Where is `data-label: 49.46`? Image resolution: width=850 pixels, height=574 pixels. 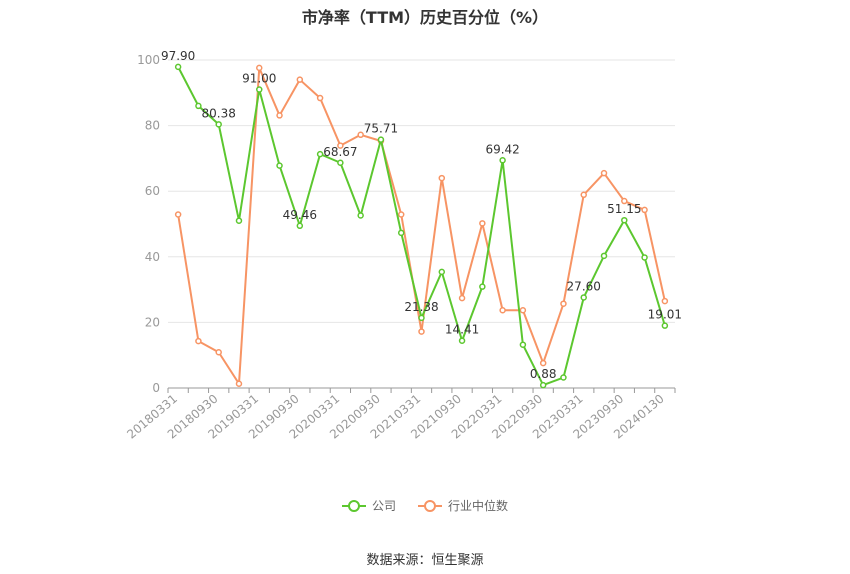
data-label: 49.46 is located at coordinates (300, 215).